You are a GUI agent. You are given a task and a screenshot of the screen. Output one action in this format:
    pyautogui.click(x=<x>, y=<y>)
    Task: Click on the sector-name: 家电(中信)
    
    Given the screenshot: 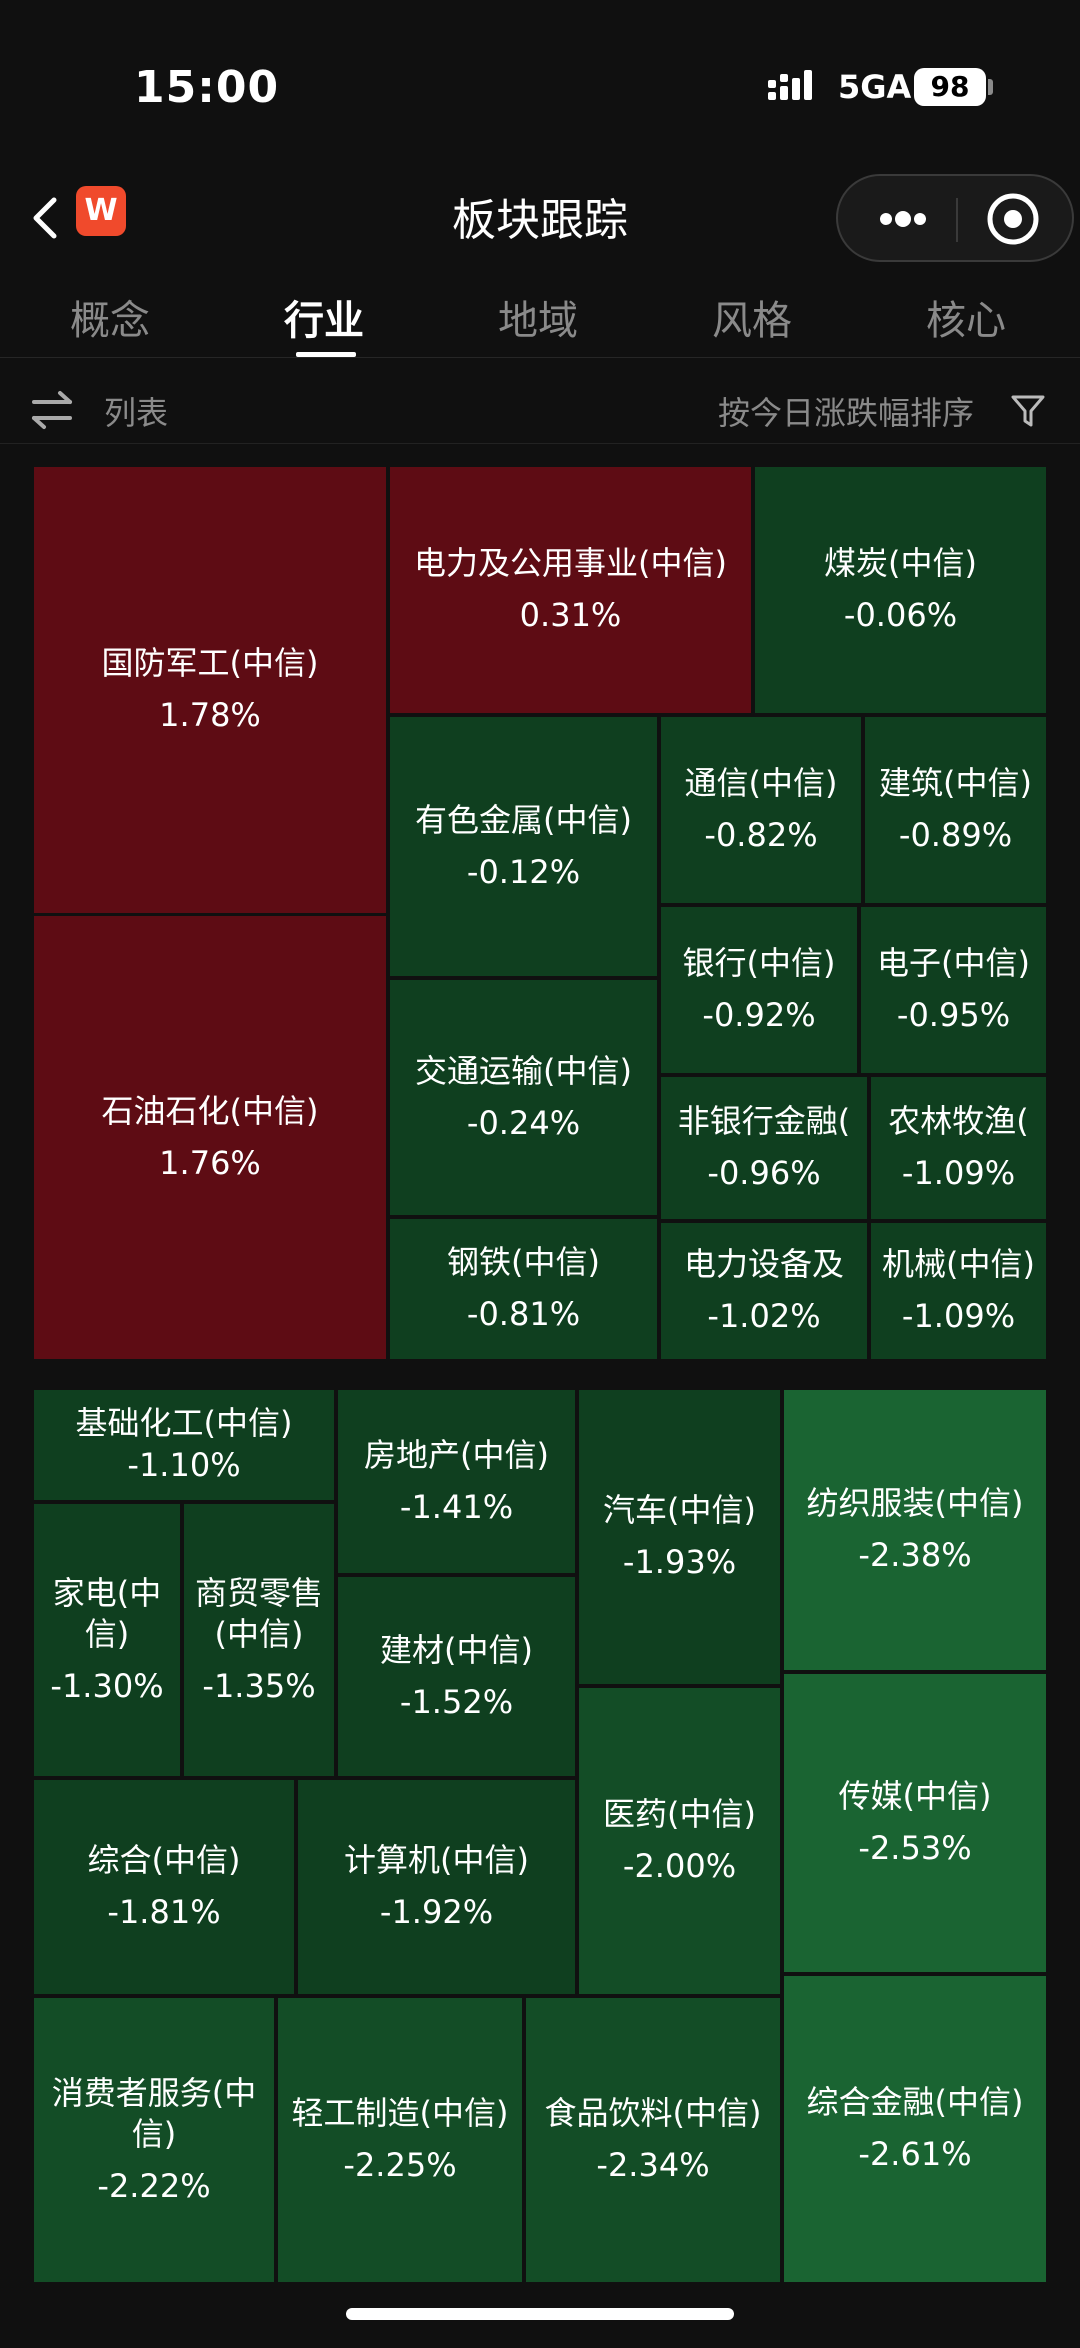 What is the action you would take?
    pyautogui.click(x=107, y=1613)
    